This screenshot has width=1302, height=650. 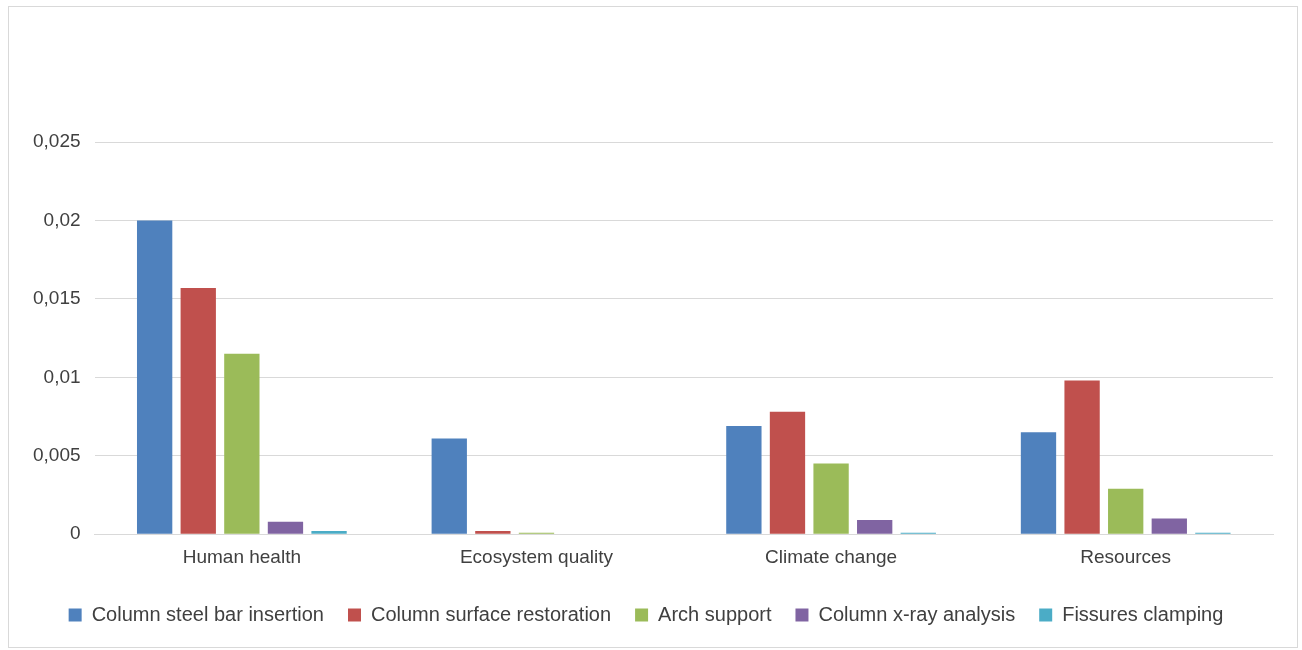 I want to click on y-tick-label: 0,025, so click(x=57, y=141).